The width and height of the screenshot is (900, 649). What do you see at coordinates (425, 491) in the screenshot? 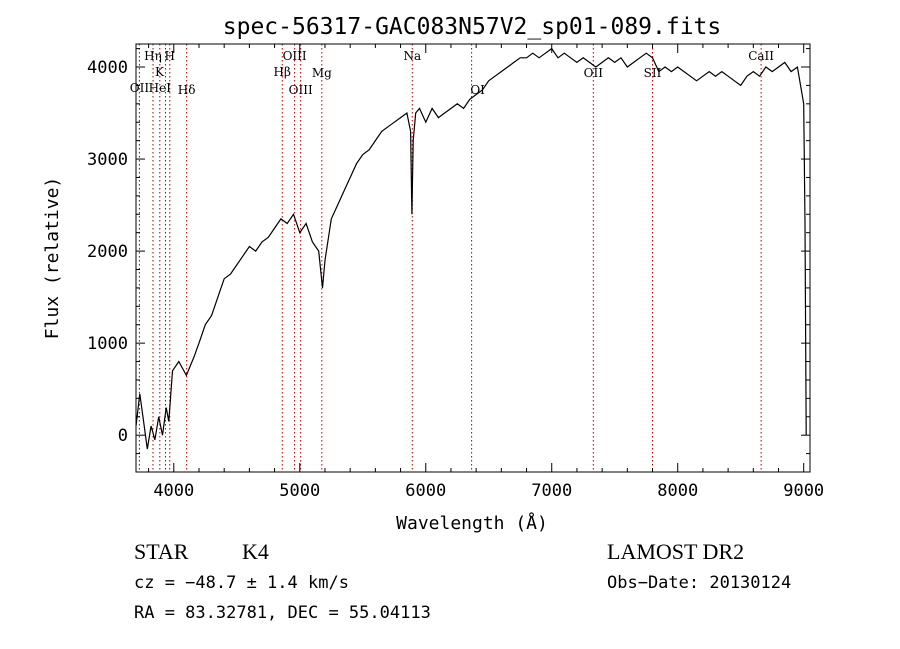
I see `x-tick-label: 6000` at bounding box center [425, 491].